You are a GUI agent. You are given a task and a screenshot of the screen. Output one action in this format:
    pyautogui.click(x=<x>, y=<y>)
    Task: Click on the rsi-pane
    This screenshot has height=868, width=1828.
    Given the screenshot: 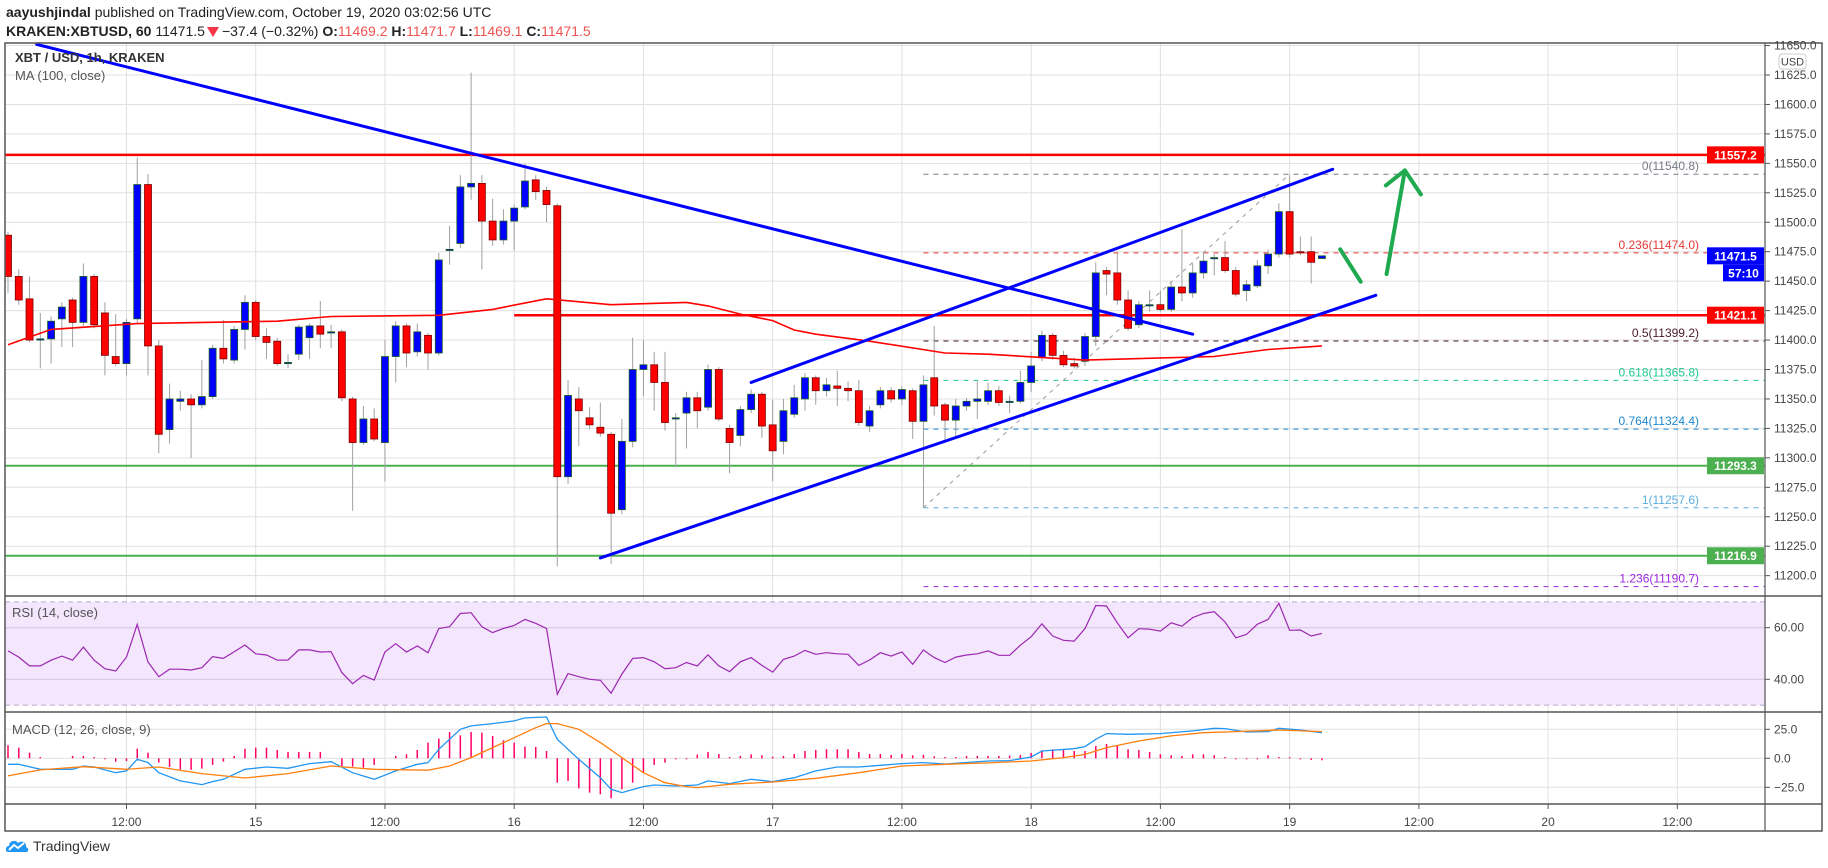 What is the action you would take?
    pyautogui.click(x=665, y=649)
    